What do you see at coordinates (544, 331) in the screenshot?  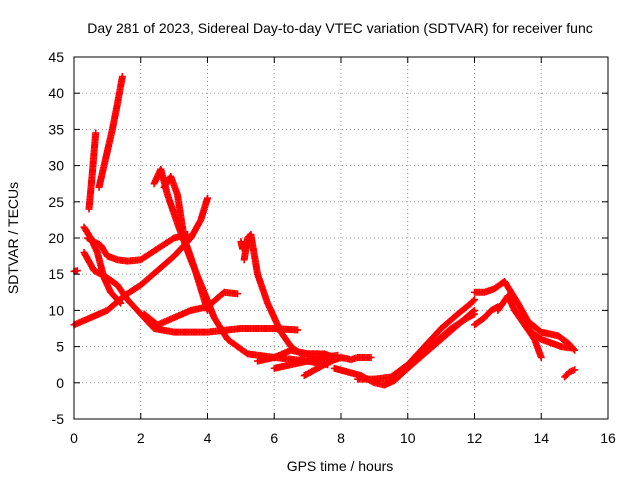 I see `series-arc-u` at bounding box center [544, 331].